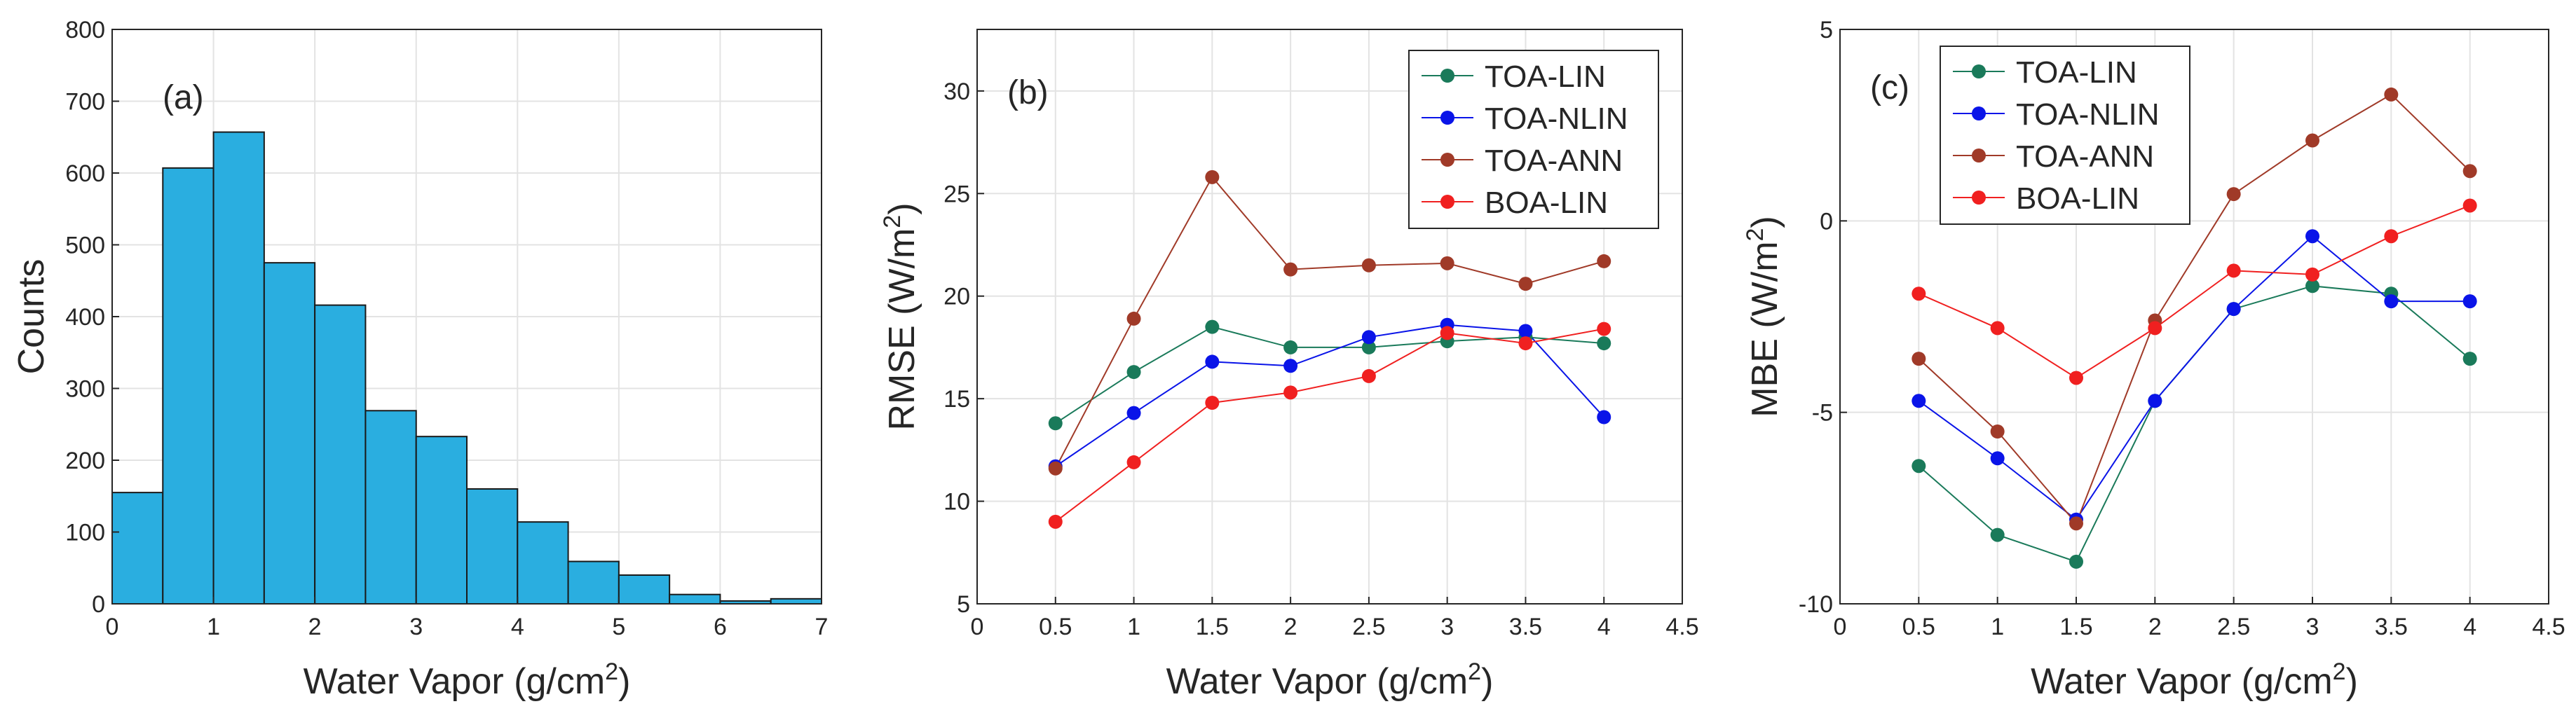  Describe the element at coordinates (2312, 627) in the screenshot. I see `x-tick-label: 3` at that location.